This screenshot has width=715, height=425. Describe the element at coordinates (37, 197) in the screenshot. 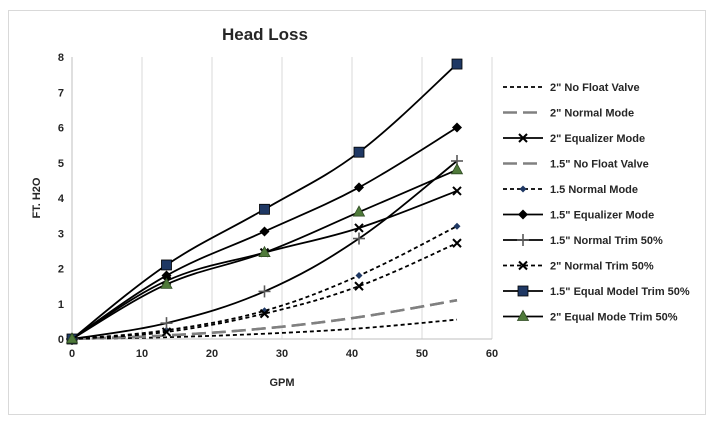

I see `y-axis-title: FT. H2O` at that location.